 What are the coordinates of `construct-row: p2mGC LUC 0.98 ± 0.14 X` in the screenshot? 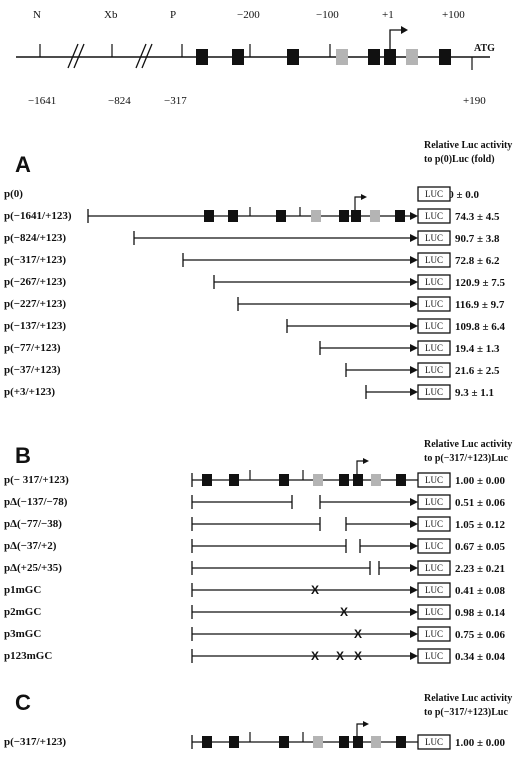 It's located at (255, 612).